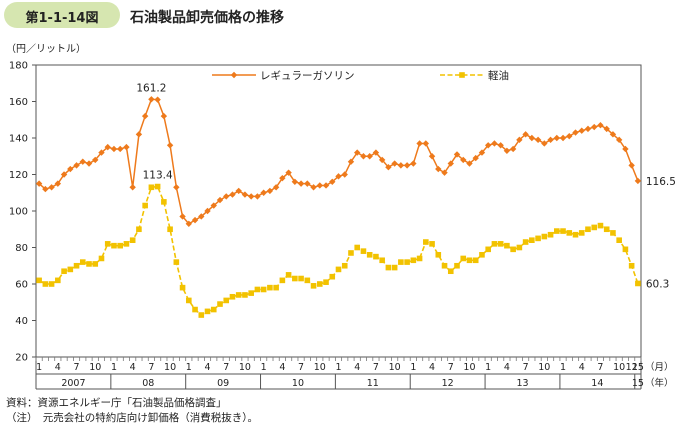 Image resolution: width=680 pixels, height=431 pixels. Describe the element at coordinates (21, 248) in the screenshot. I see `y-tick-label: 80` at that location.